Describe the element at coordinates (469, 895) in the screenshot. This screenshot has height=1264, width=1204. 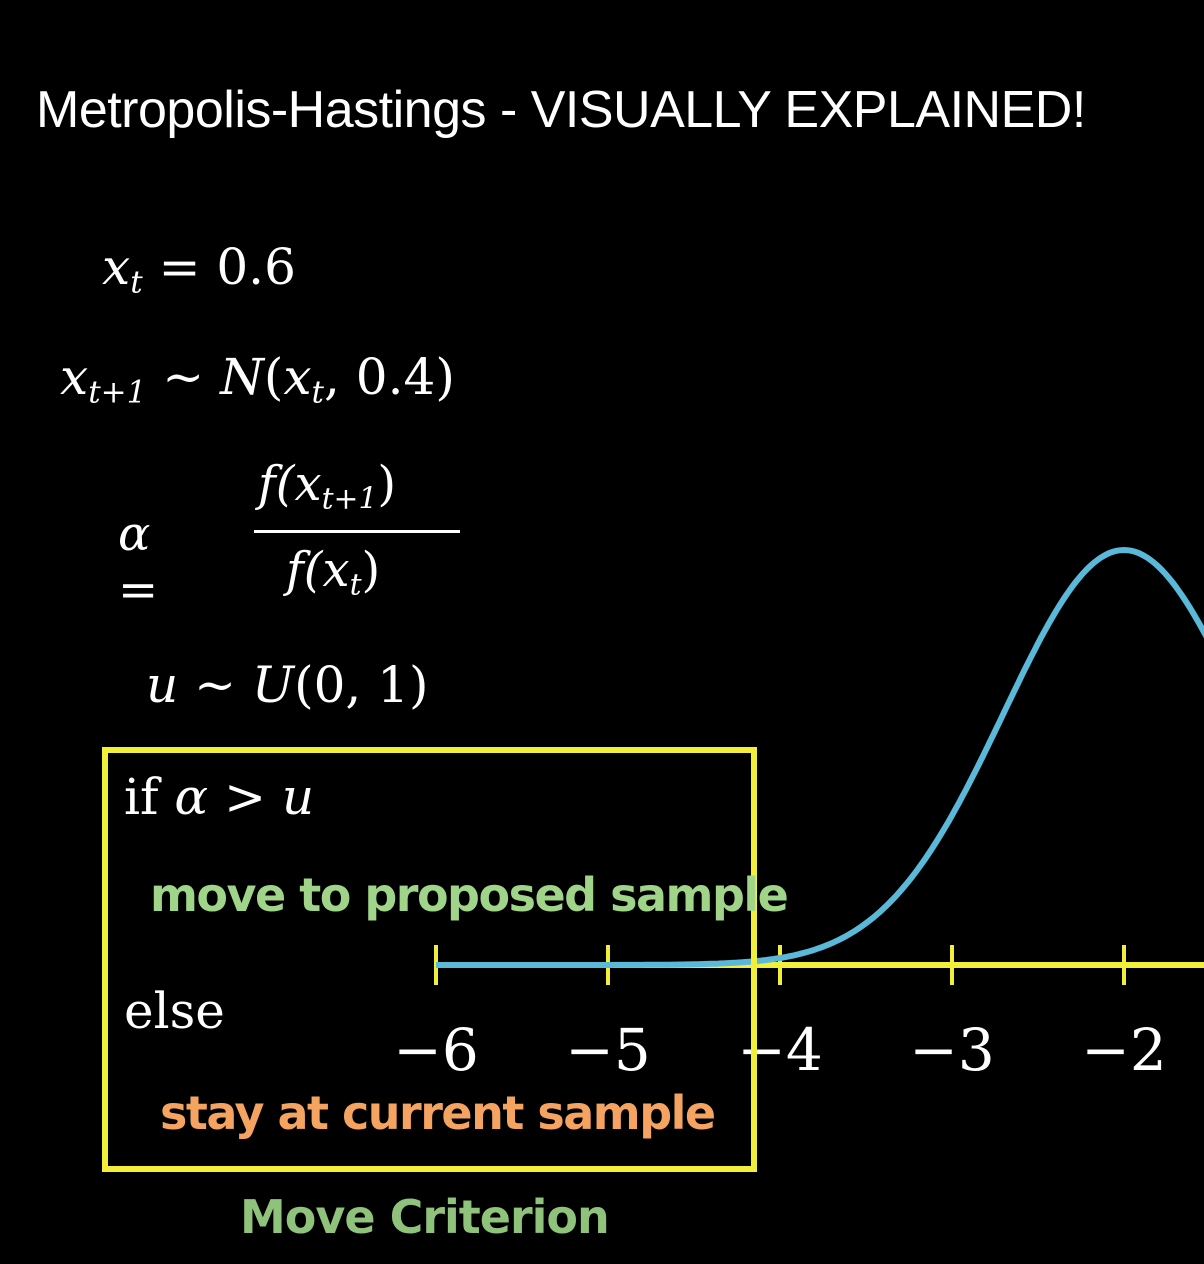
I see `accept-action: move to proposed sample` at that location.